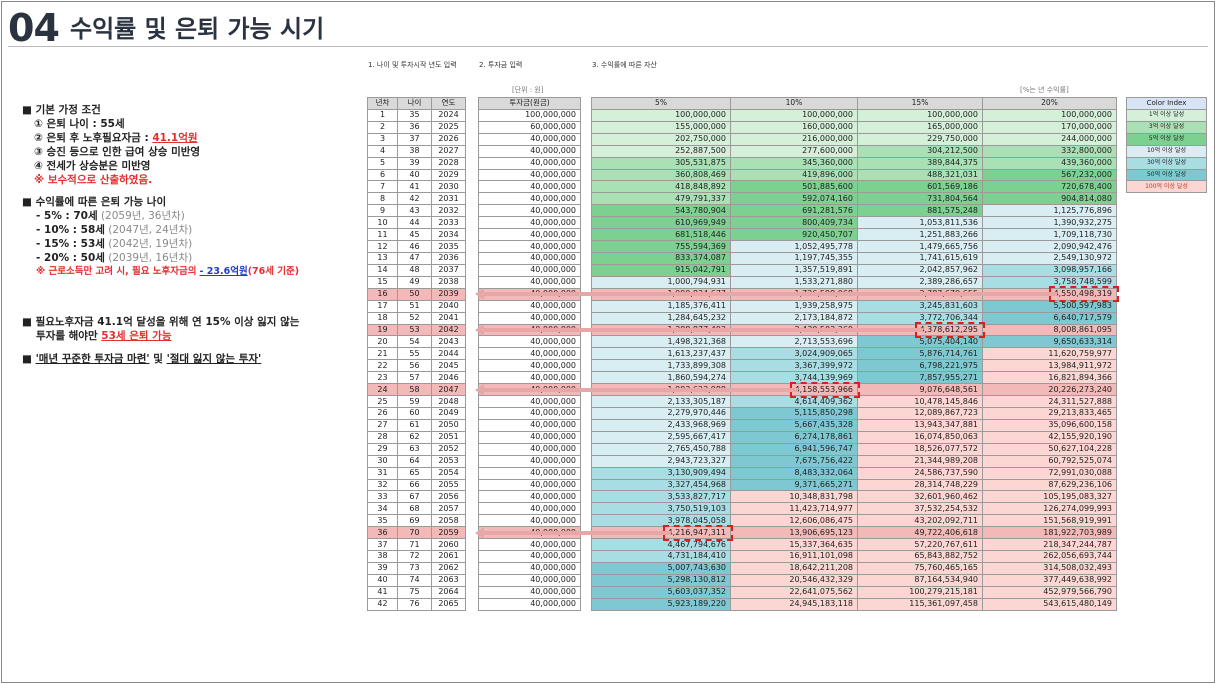  What do you see at coordinates (382, 318) in the screenshot?
I see `year-no-cell: 18` at bounding box center [382, 318].